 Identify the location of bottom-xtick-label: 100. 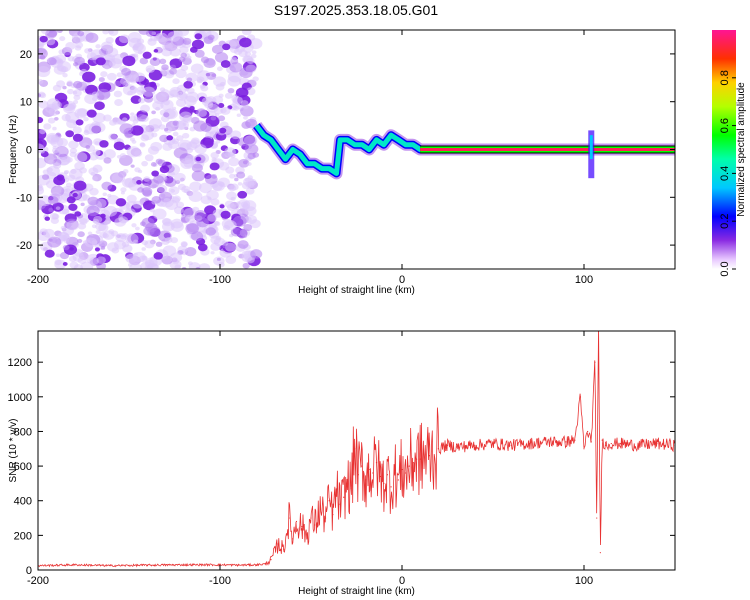
(584, 581).